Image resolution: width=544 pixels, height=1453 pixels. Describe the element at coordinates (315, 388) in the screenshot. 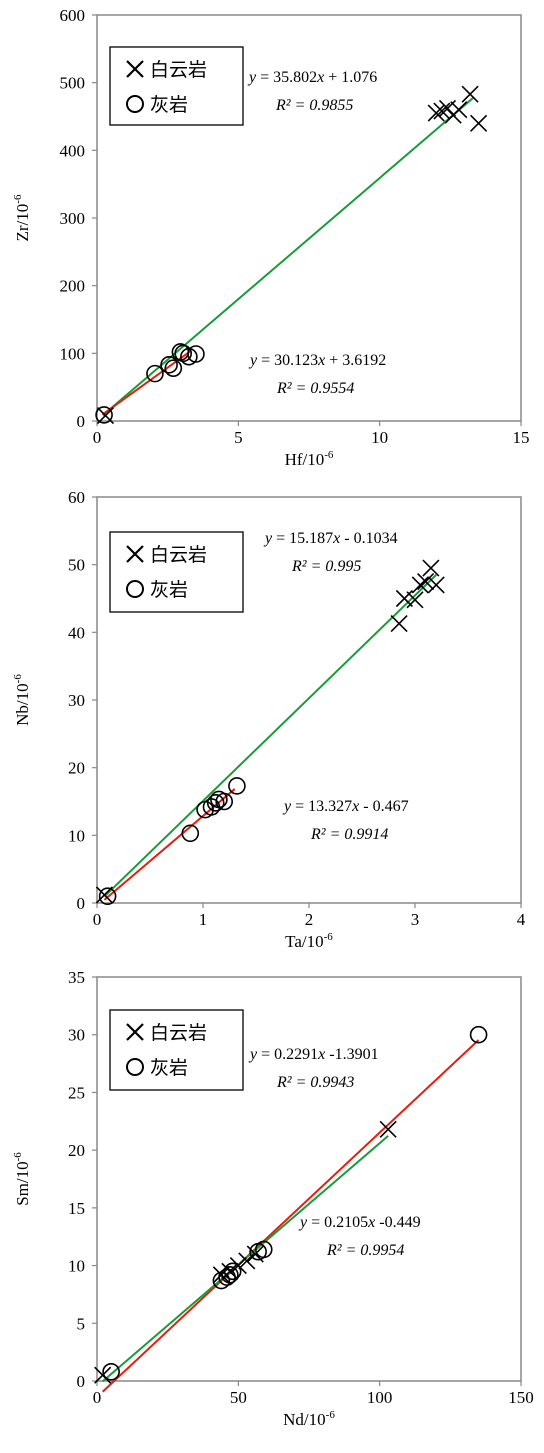

I see `r-squared-label: R² = 0.9554` at that location.